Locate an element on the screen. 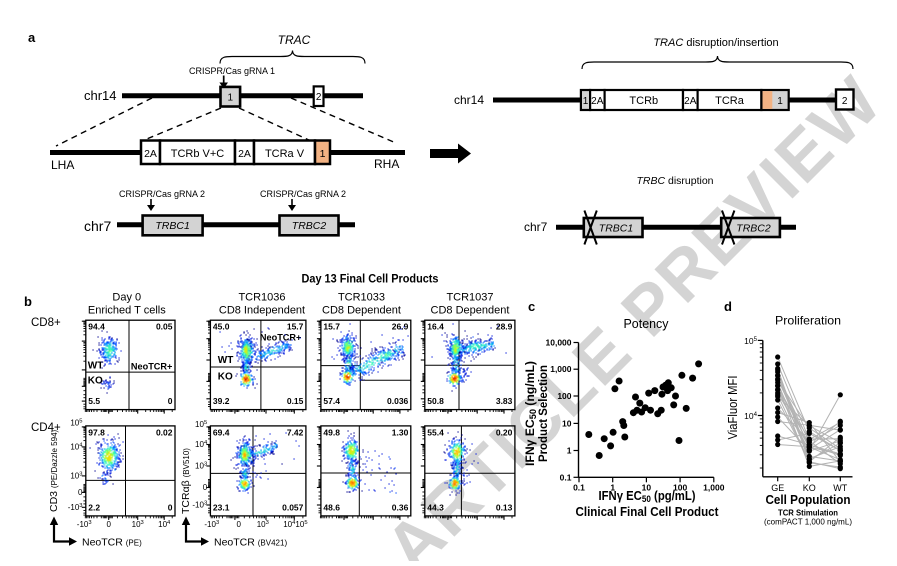 This screenshot has width=897, height=566. svg-text: 2 is located at coordinates (319, 97).